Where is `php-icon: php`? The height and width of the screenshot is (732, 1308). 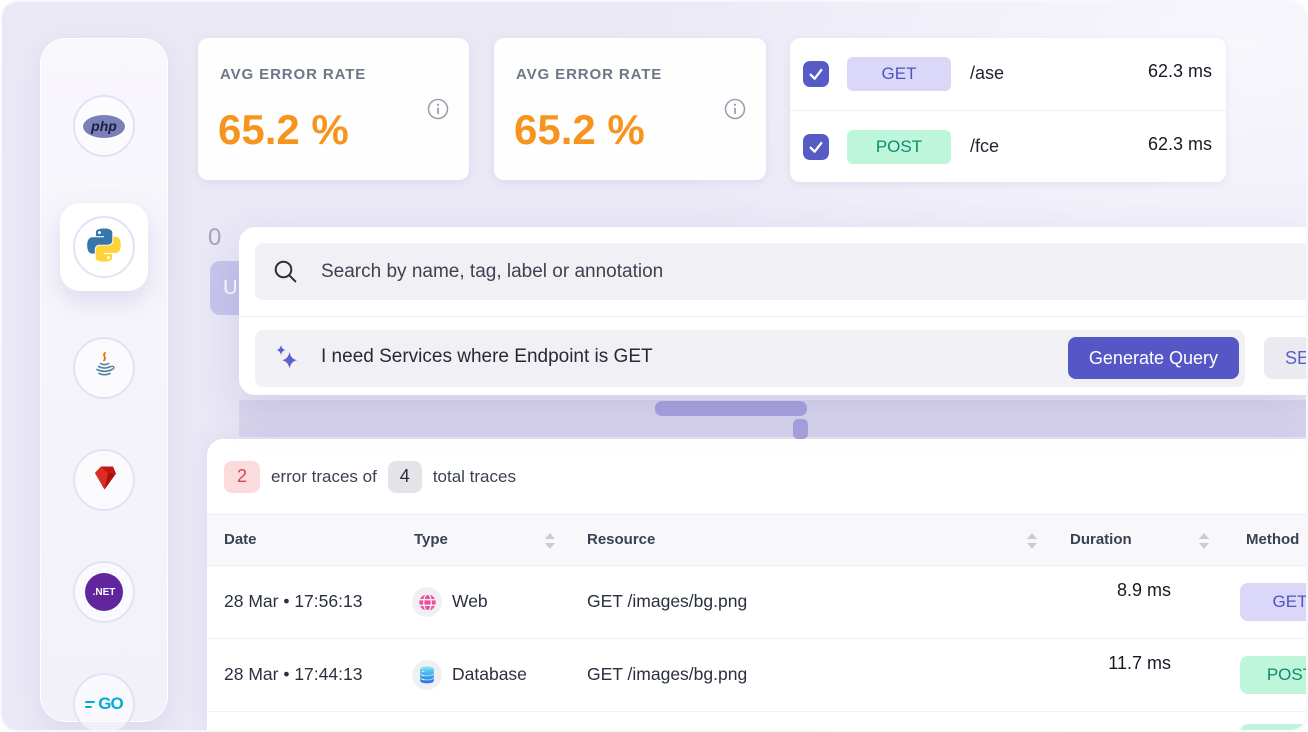
php-icon: php is located at coordinates (104, 126).